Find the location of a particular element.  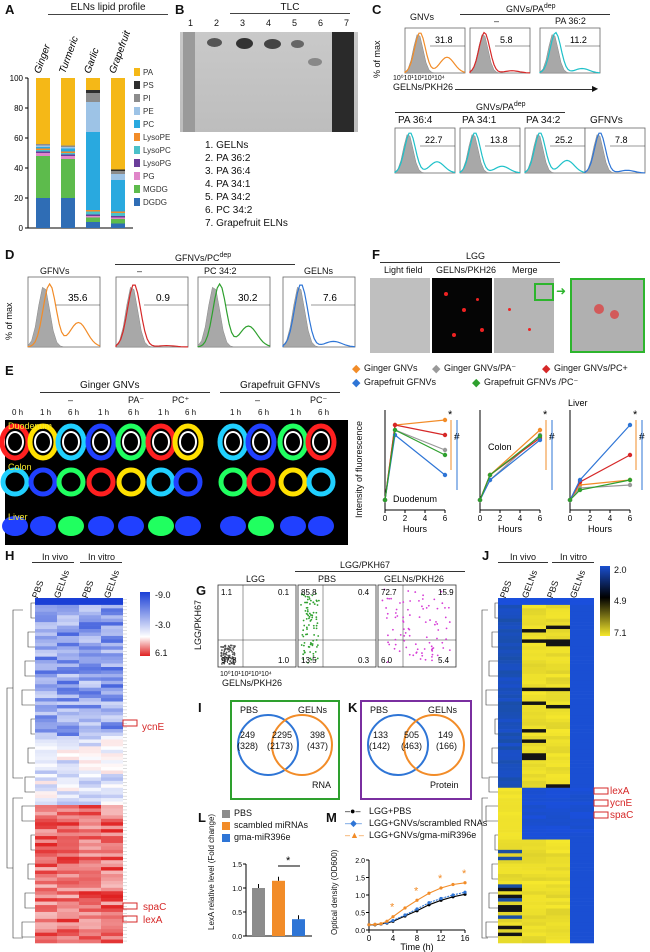

bar-segment-ps is located at coordinates (118, 170).